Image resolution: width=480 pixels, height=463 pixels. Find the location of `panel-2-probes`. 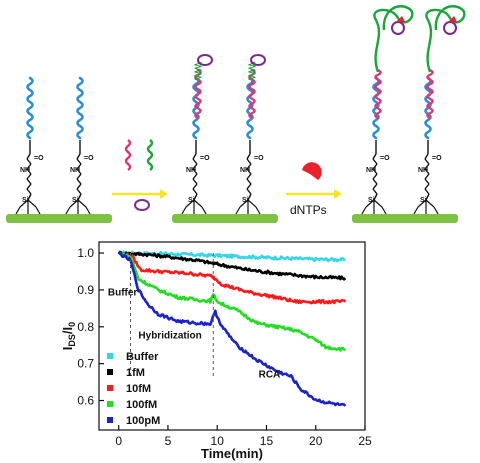

panel-2-probes is located at coordinates (223, 134).